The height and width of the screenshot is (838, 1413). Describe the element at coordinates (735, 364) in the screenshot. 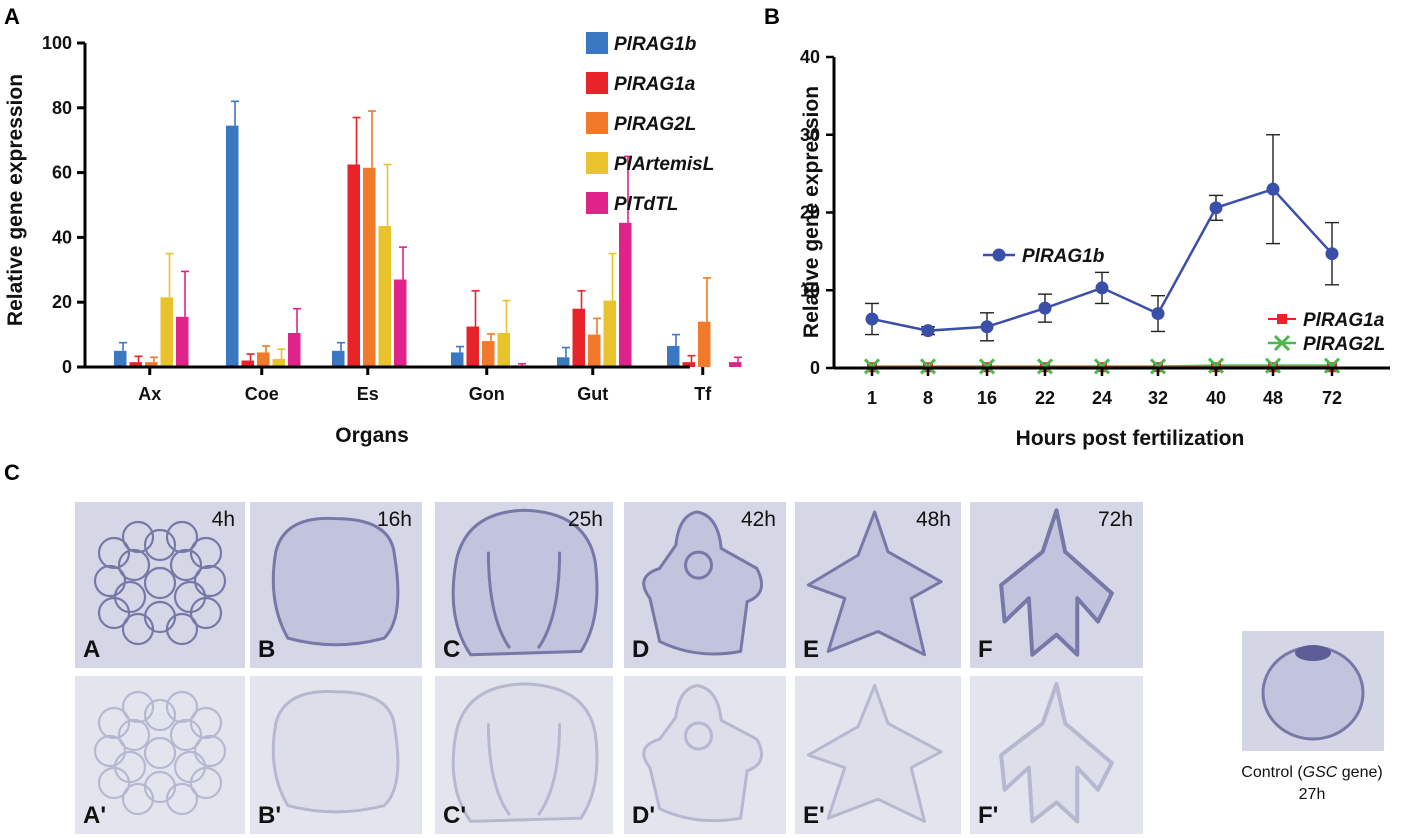

I see `bar-PlTdTL-Tf` at that location.